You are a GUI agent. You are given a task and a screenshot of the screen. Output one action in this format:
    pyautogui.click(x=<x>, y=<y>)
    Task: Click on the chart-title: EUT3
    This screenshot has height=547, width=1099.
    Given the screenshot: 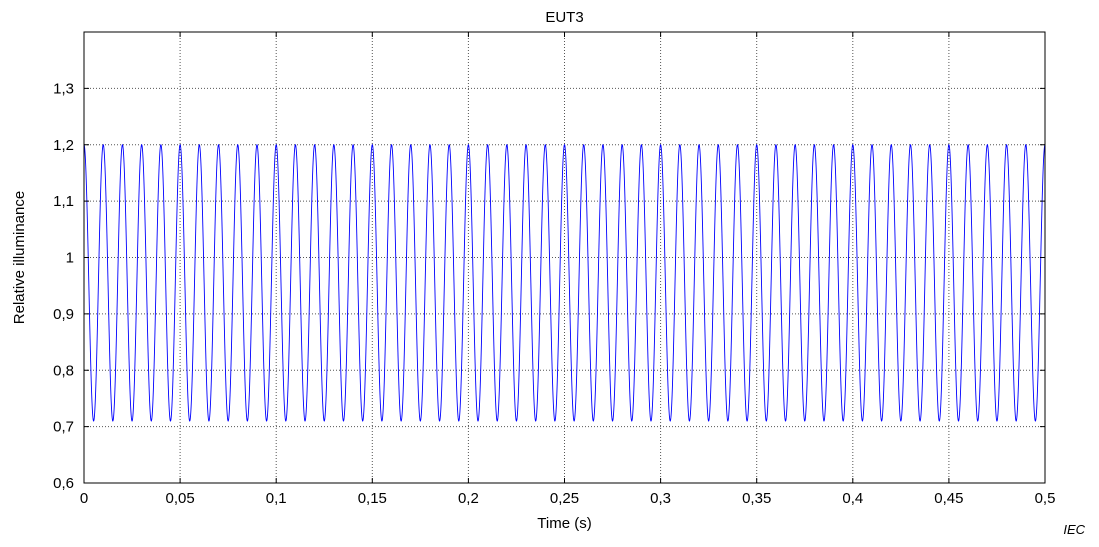 What is the action you would take?
    pyautogui.click(x=564, y=17)
    